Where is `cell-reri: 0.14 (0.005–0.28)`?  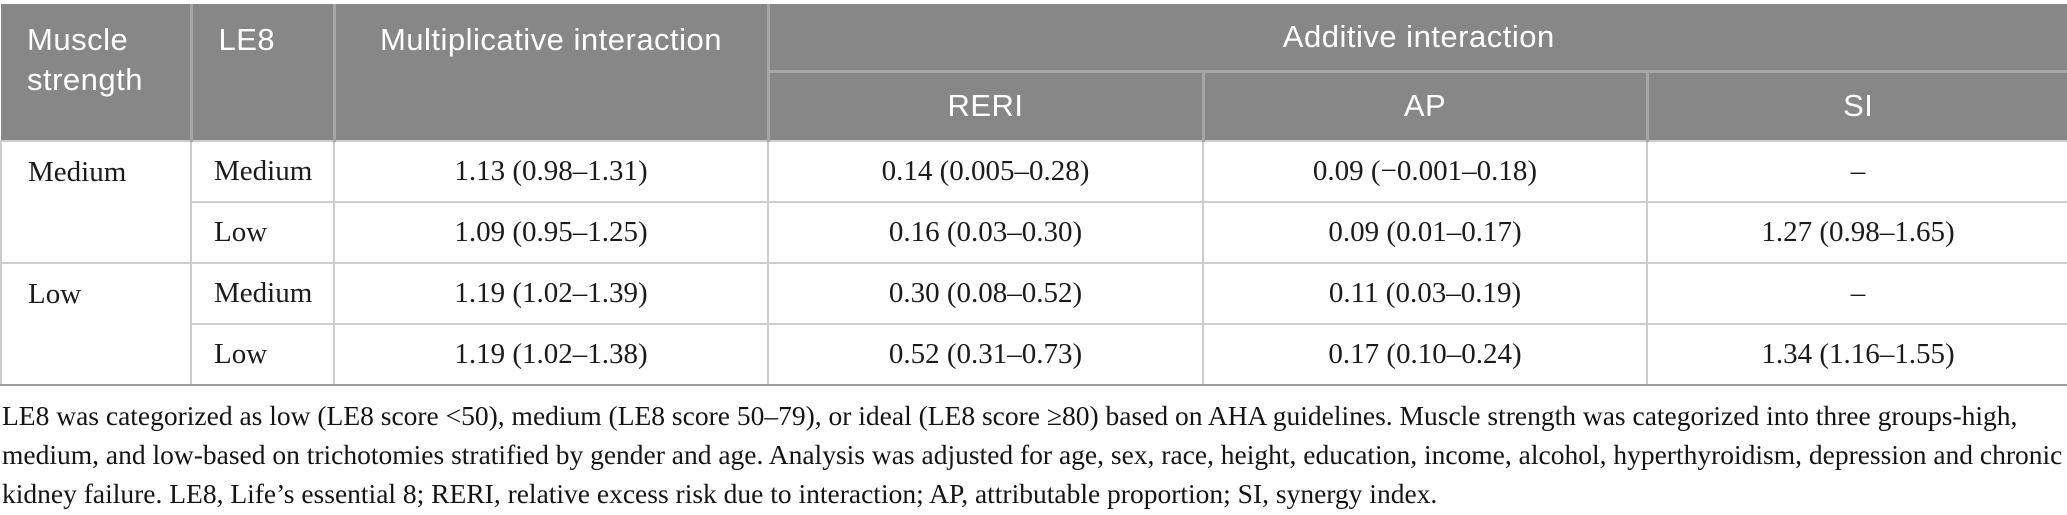
cell-reri: 0.14 (0.005–0.28) is located at coordinates (985, 171).